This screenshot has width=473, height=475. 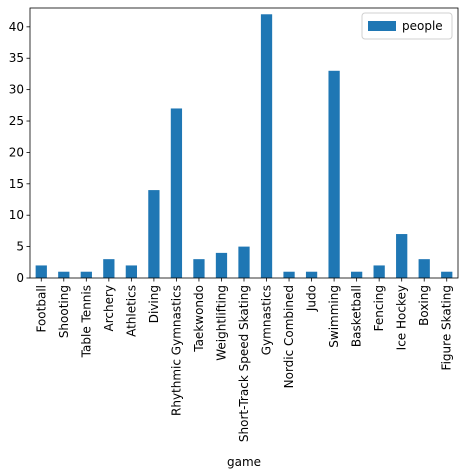 What do you see at coordinates (16, 152) in the screenshot?
I see `y-tick-label: 20` at bounding box center [16, 152].